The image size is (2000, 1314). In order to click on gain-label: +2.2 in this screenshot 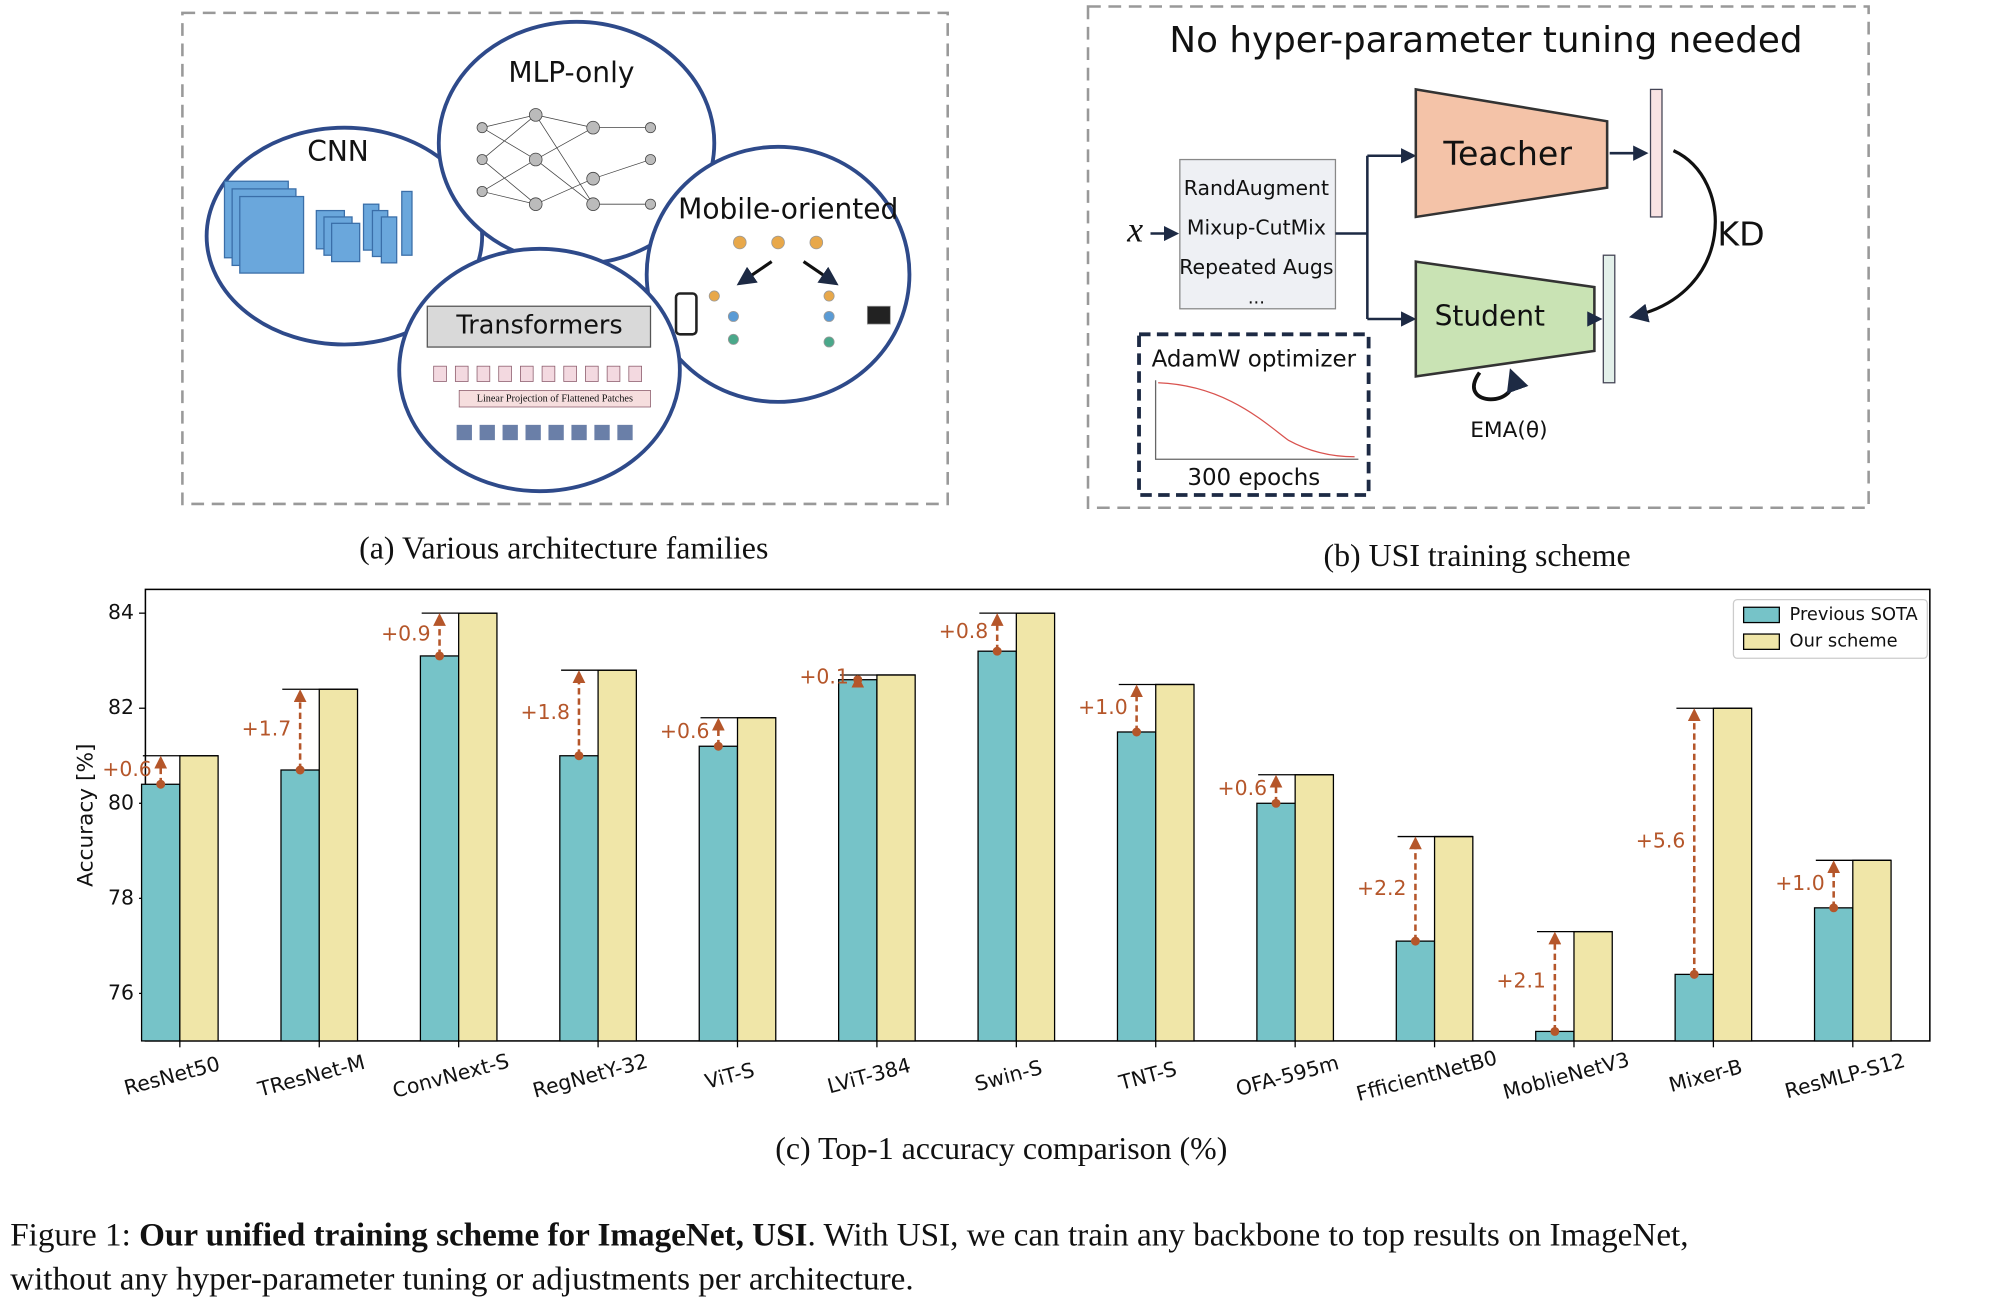, I will do `click(1382, 888)`.